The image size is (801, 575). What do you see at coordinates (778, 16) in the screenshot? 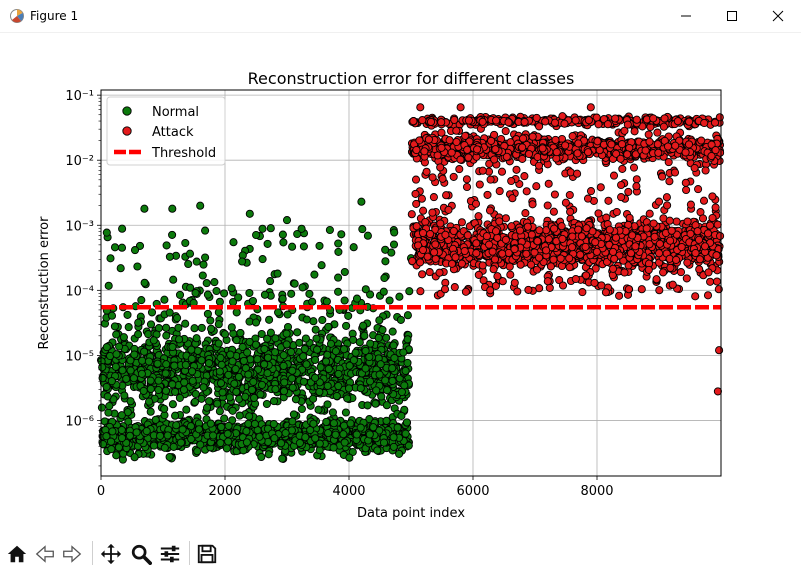
I see `close-button` at bounding box center [778, 16].